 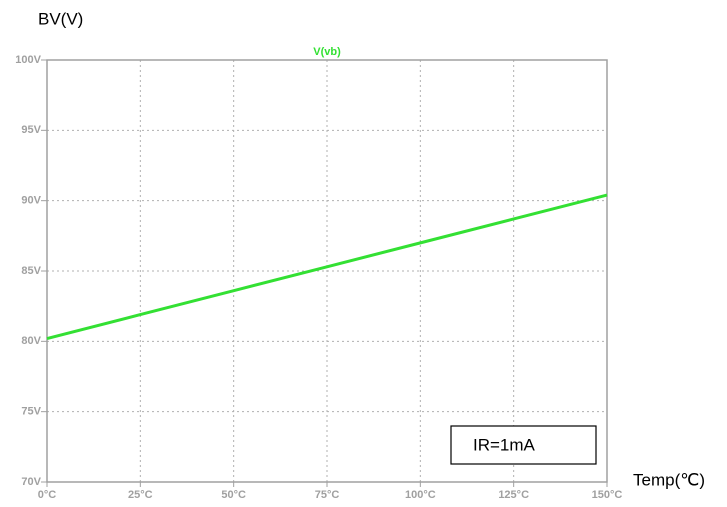 I want to click on annotation-box, so click(x=523, y=445).